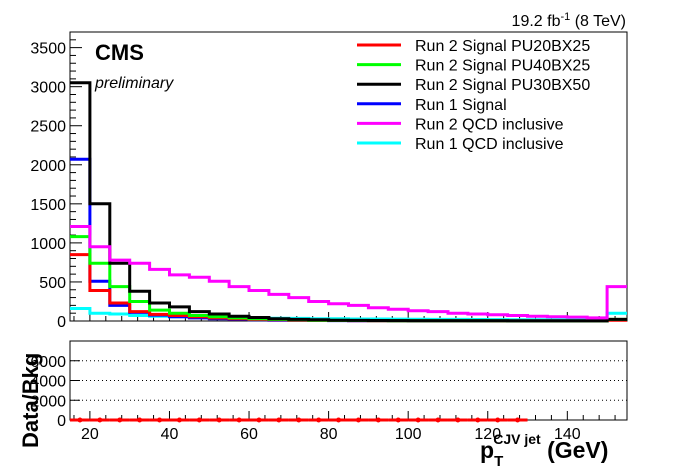 Image resolution: width=696 pixels, height=472 pixels. What do you see at coordinates (502, 85) in the screenshot?
I see `legend-label: Run 2 Signal PU30BX50` at bounding box center [502, 85].